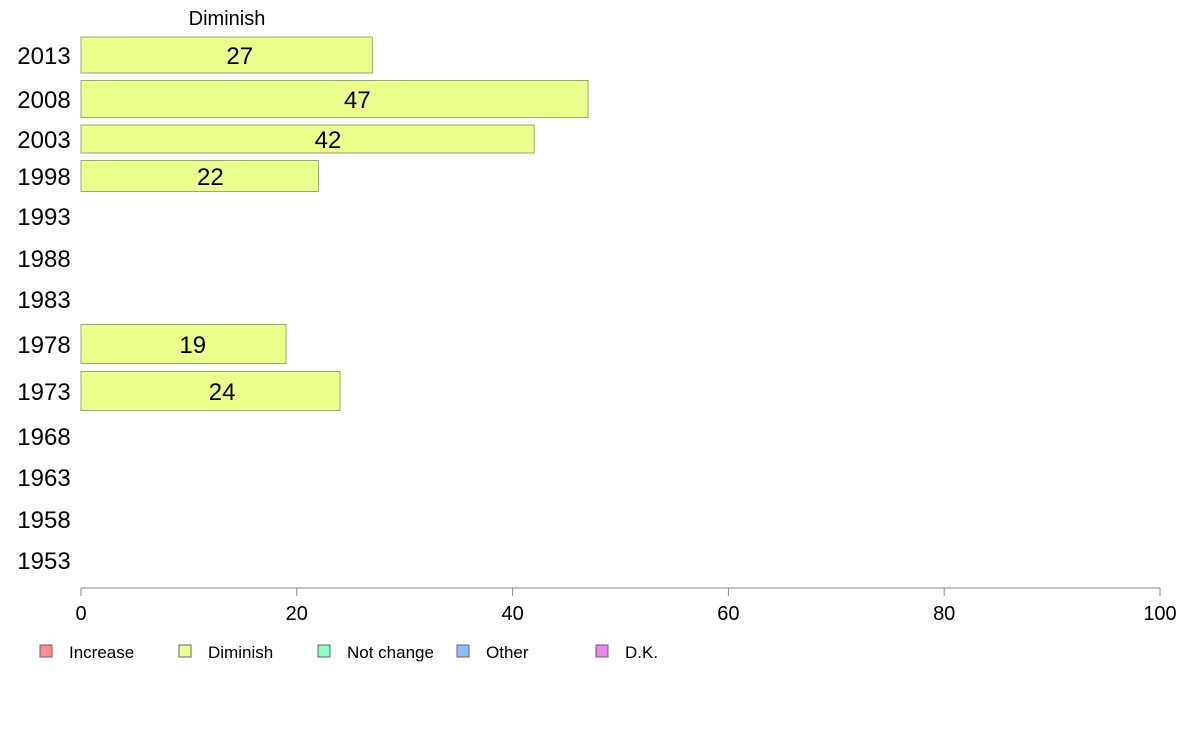  I want to click on legend-swatch-not-change, so click(324, 651).